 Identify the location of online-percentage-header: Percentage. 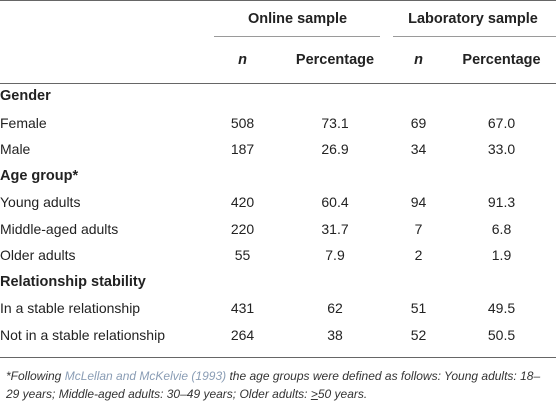
(335, 60).